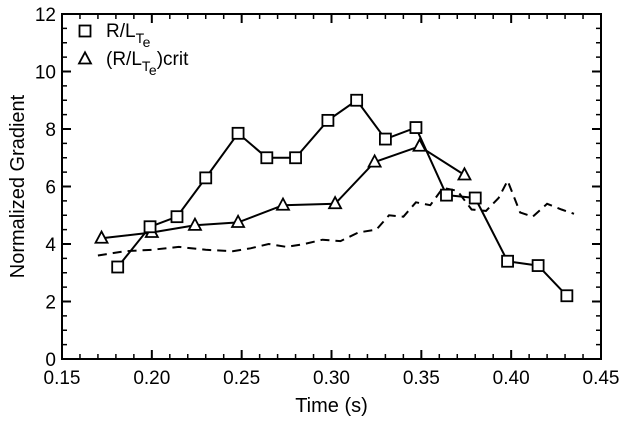 Image resolution: width=627 pixels, height=421 pixels. I want to click on legend-square-symbol, so click(85, 31).